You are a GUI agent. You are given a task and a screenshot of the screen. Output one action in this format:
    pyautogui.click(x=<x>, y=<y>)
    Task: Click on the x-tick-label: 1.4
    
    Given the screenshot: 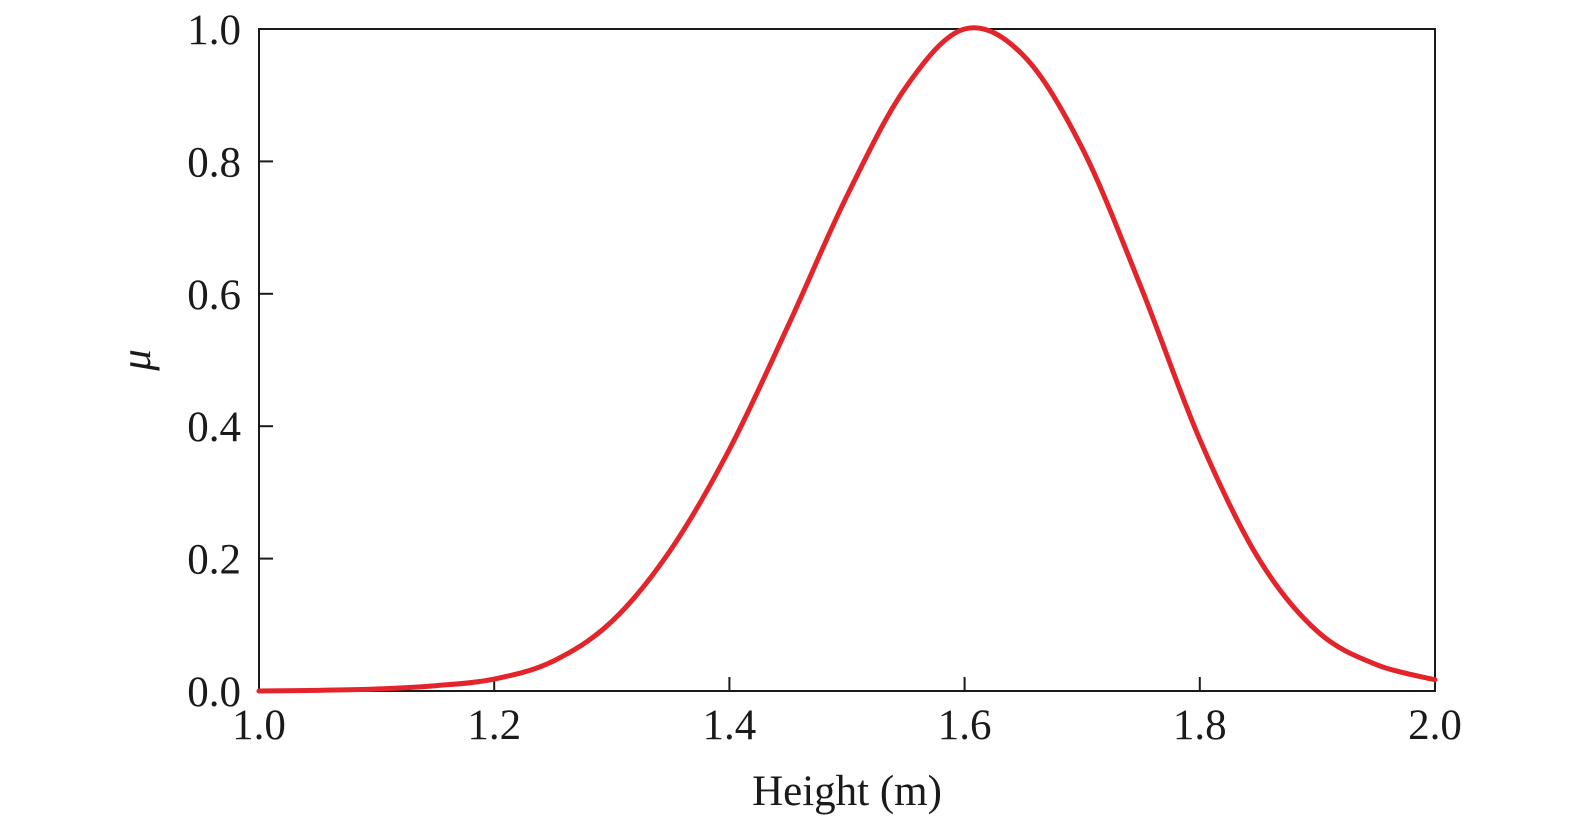 What is the action you would take?
    pyautogui.click(x=730, y=725)
    